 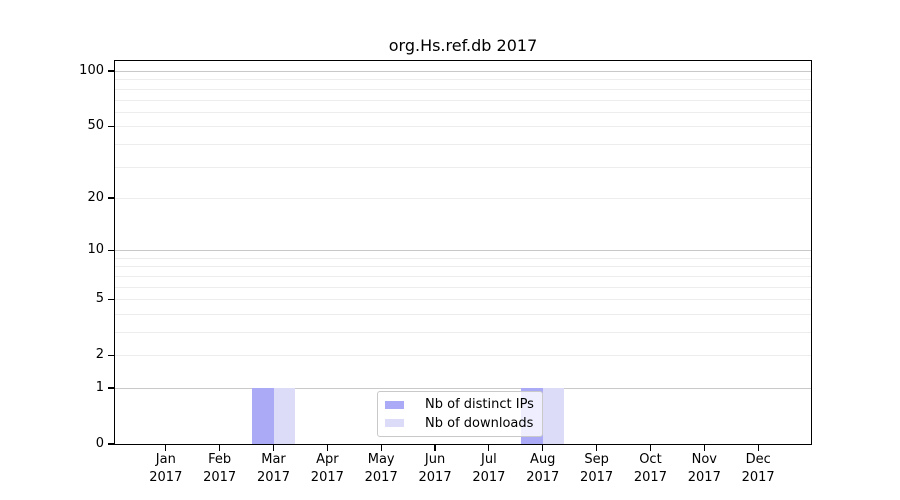 What do you see at coordinates (394, 423) in the screenshot?
I see `legend-swatch-nb-of-downloads` at bounding box center [394, 423].